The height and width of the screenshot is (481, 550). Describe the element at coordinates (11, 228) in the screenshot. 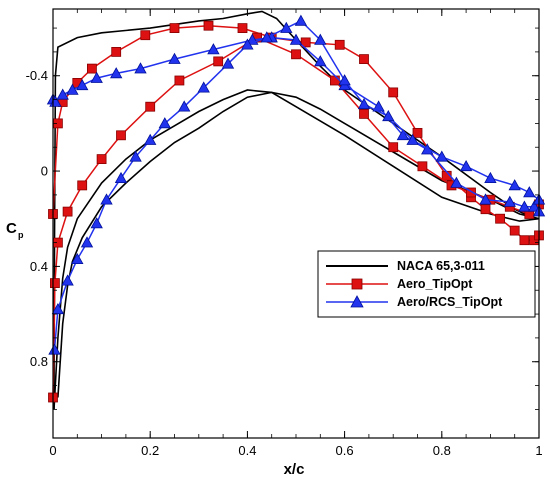

I see `y-axis-label-main: C` at that location.